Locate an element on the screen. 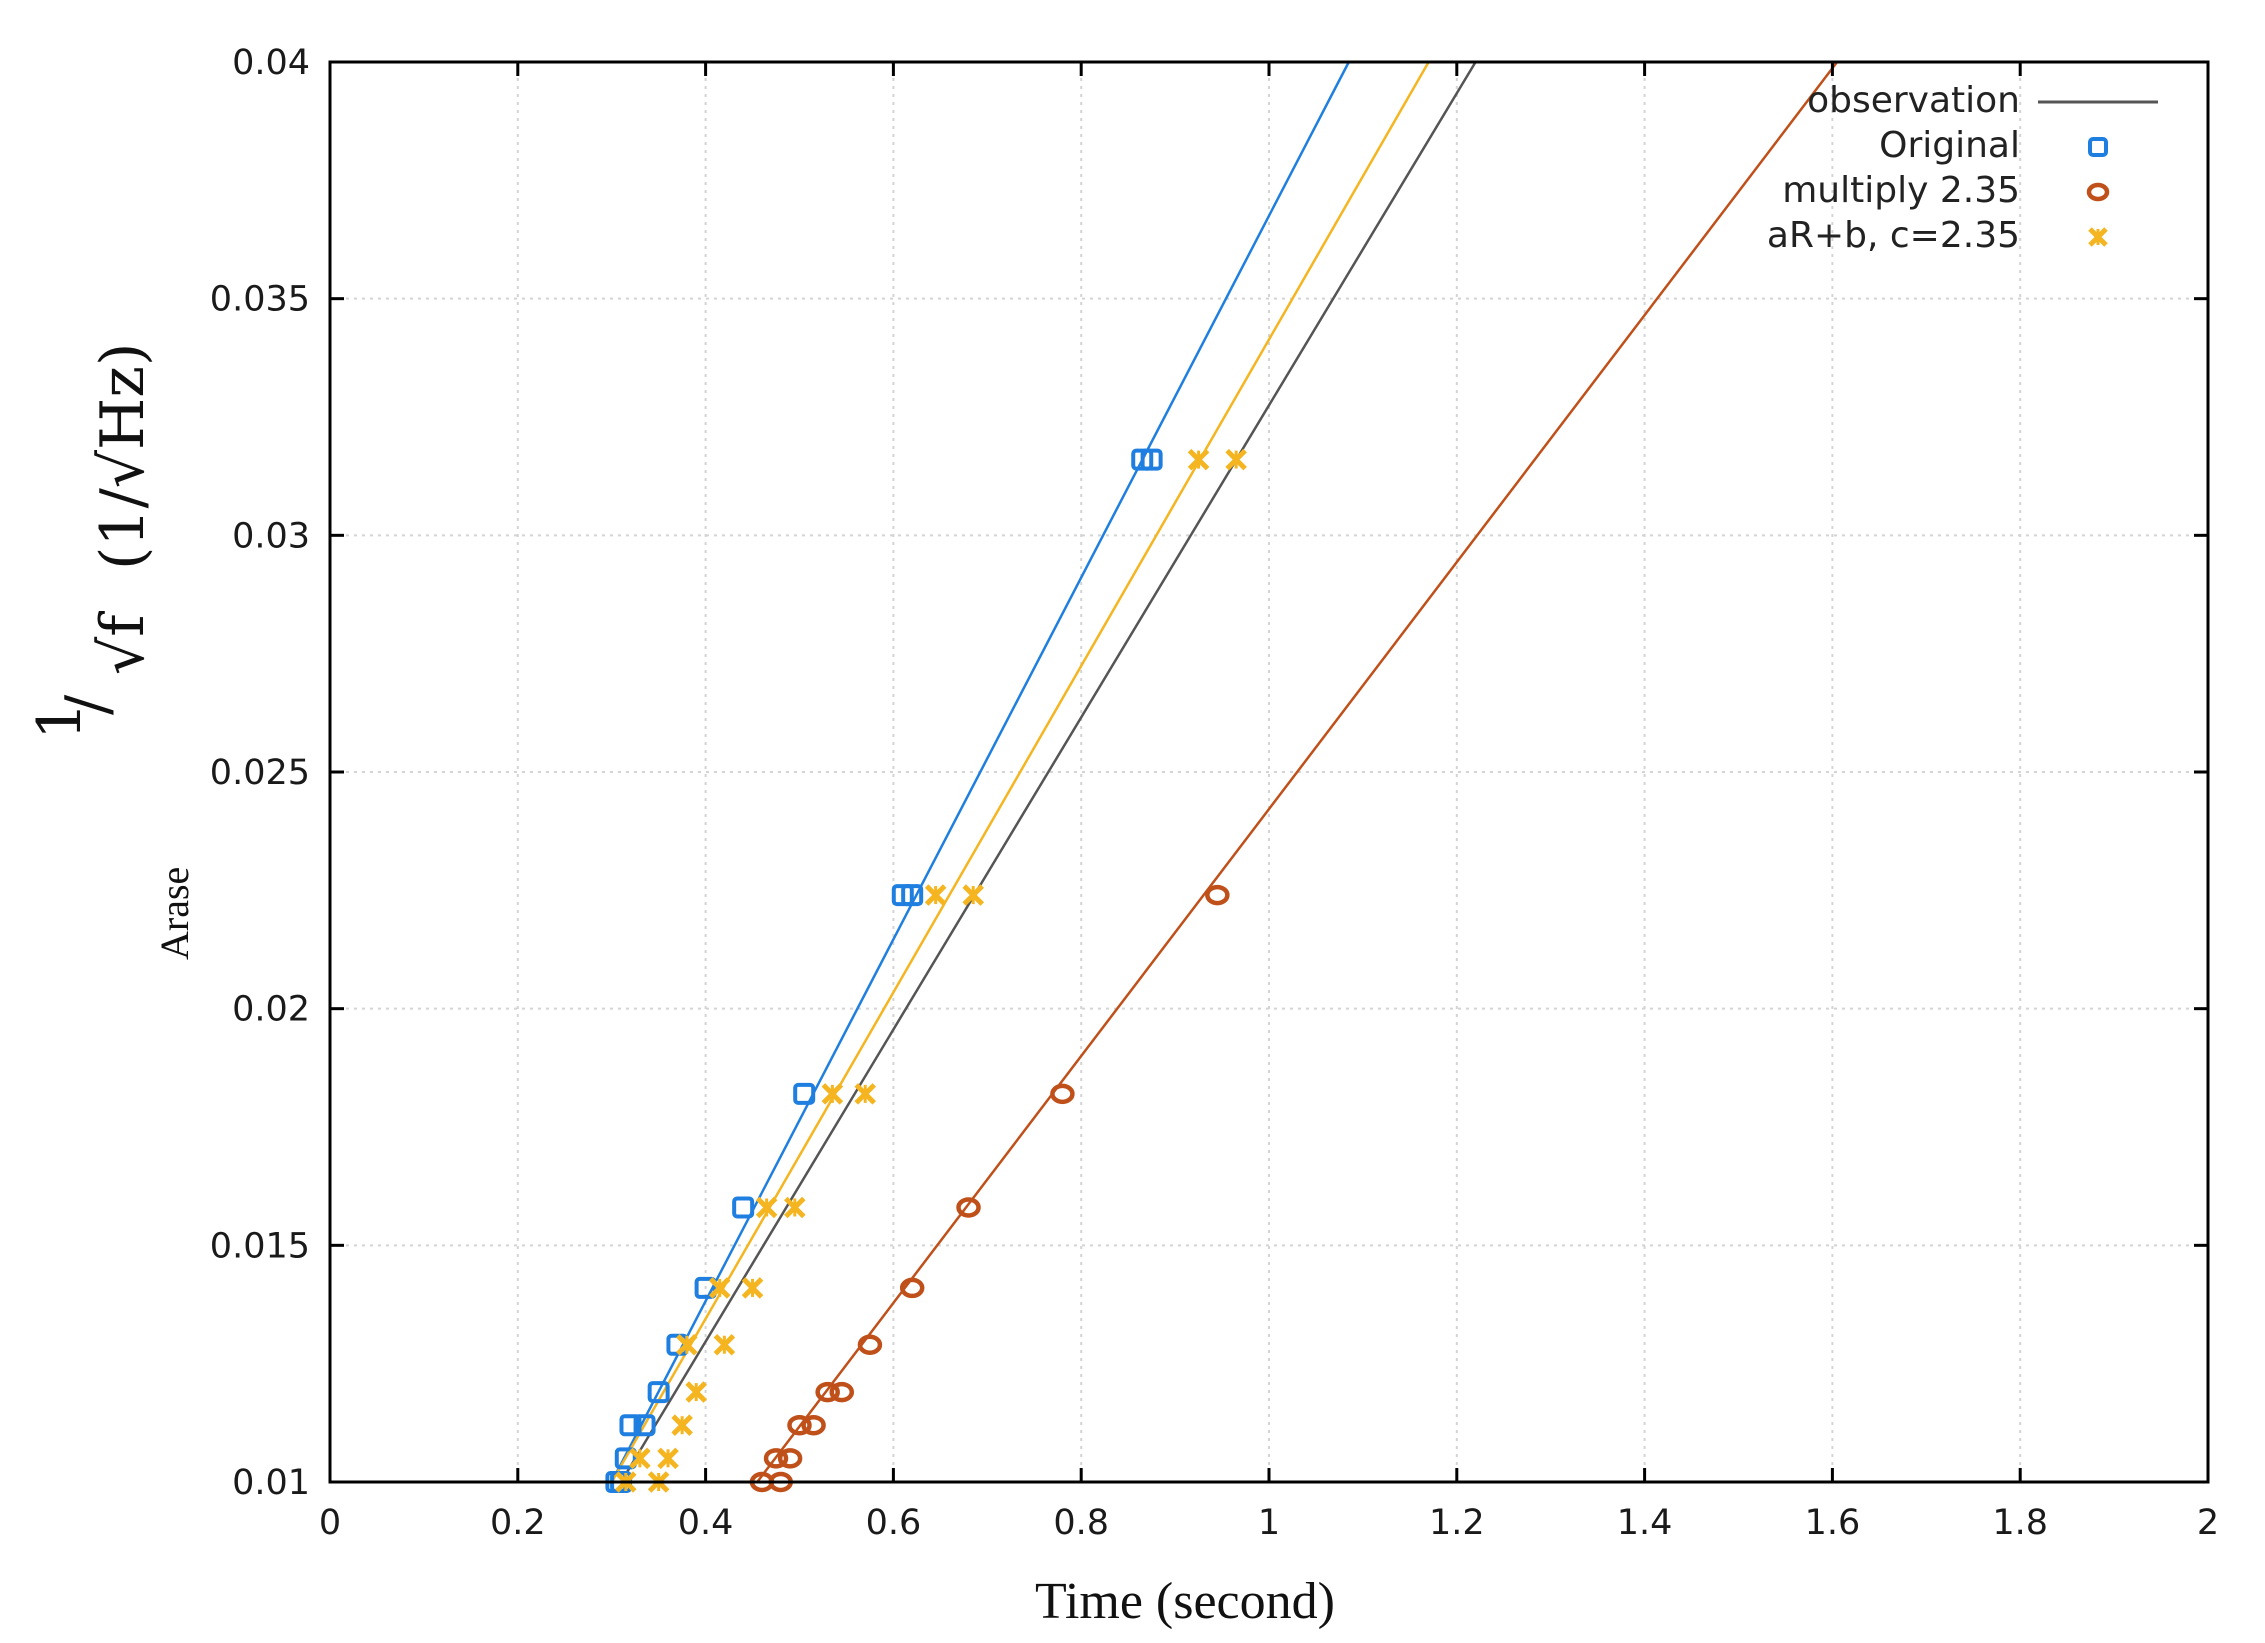 This screenshot has height=1643, width=2265. x-tick-label: 1 is located at coordinates (1269, 1523).